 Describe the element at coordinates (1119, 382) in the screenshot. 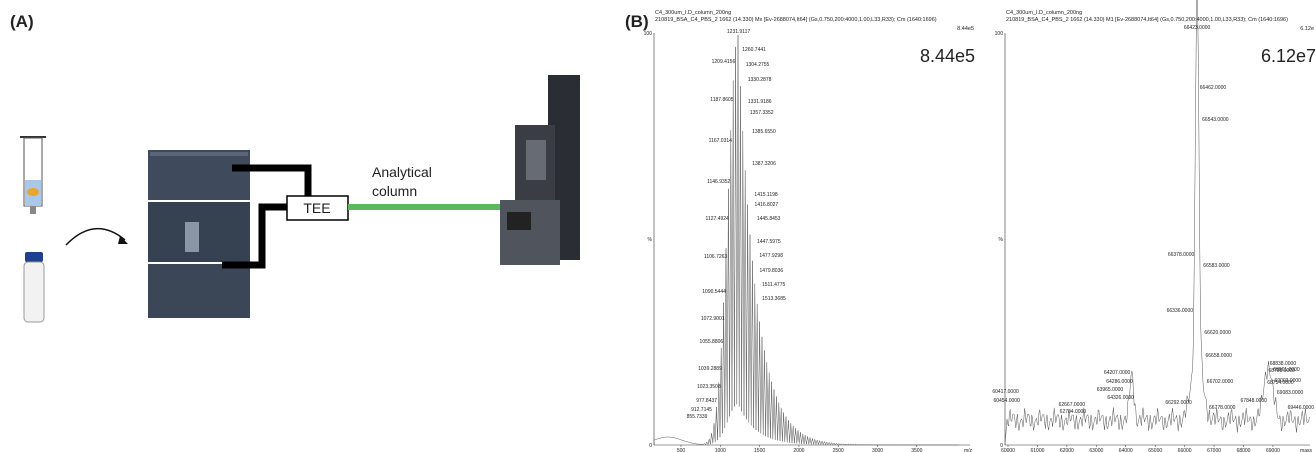

I see `peak-label: 64286.0000` at that location.